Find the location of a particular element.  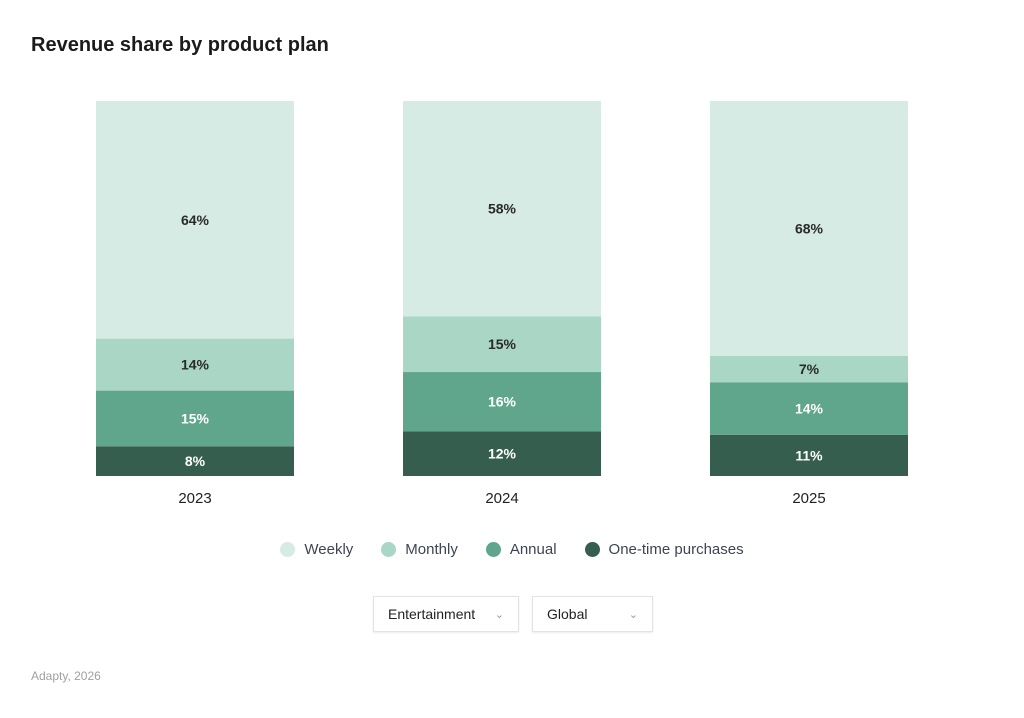

bar-segment-annual-2023 is located at coordinates (195, 418).